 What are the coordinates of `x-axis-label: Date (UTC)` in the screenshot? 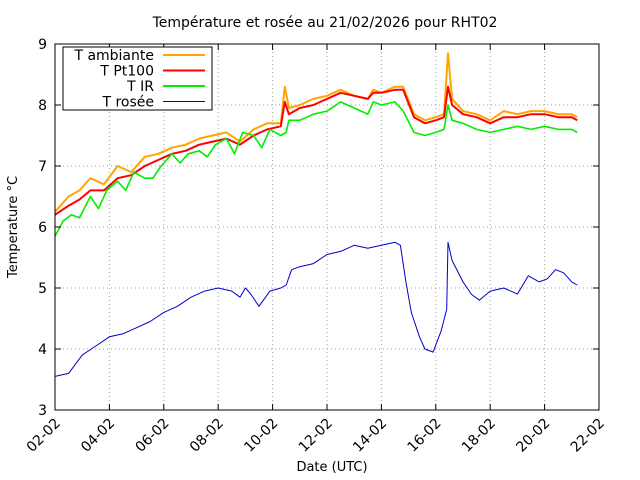 It's located at (331, 467).